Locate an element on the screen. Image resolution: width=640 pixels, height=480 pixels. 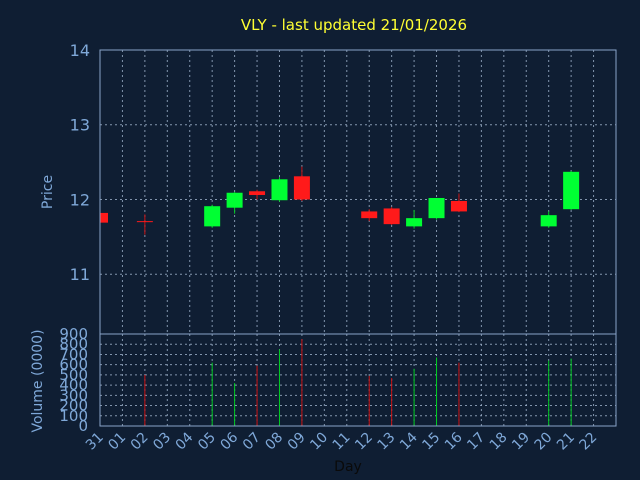
volume-tick-label: 900 is located at coordinates (73, 334).